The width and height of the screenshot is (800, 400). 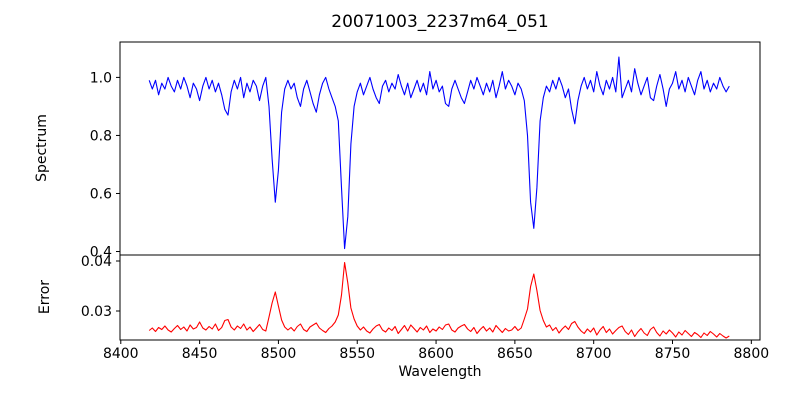 What do you see at coordinates (752, 354) in the screenshot?
I see `x-tick-label: 8800` at bounding box center [752, 354].